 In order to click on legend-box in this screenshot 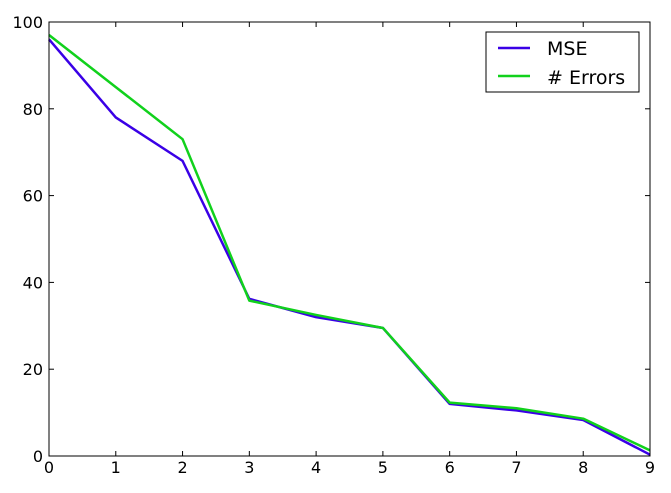, I will do `click(562, 62)`.